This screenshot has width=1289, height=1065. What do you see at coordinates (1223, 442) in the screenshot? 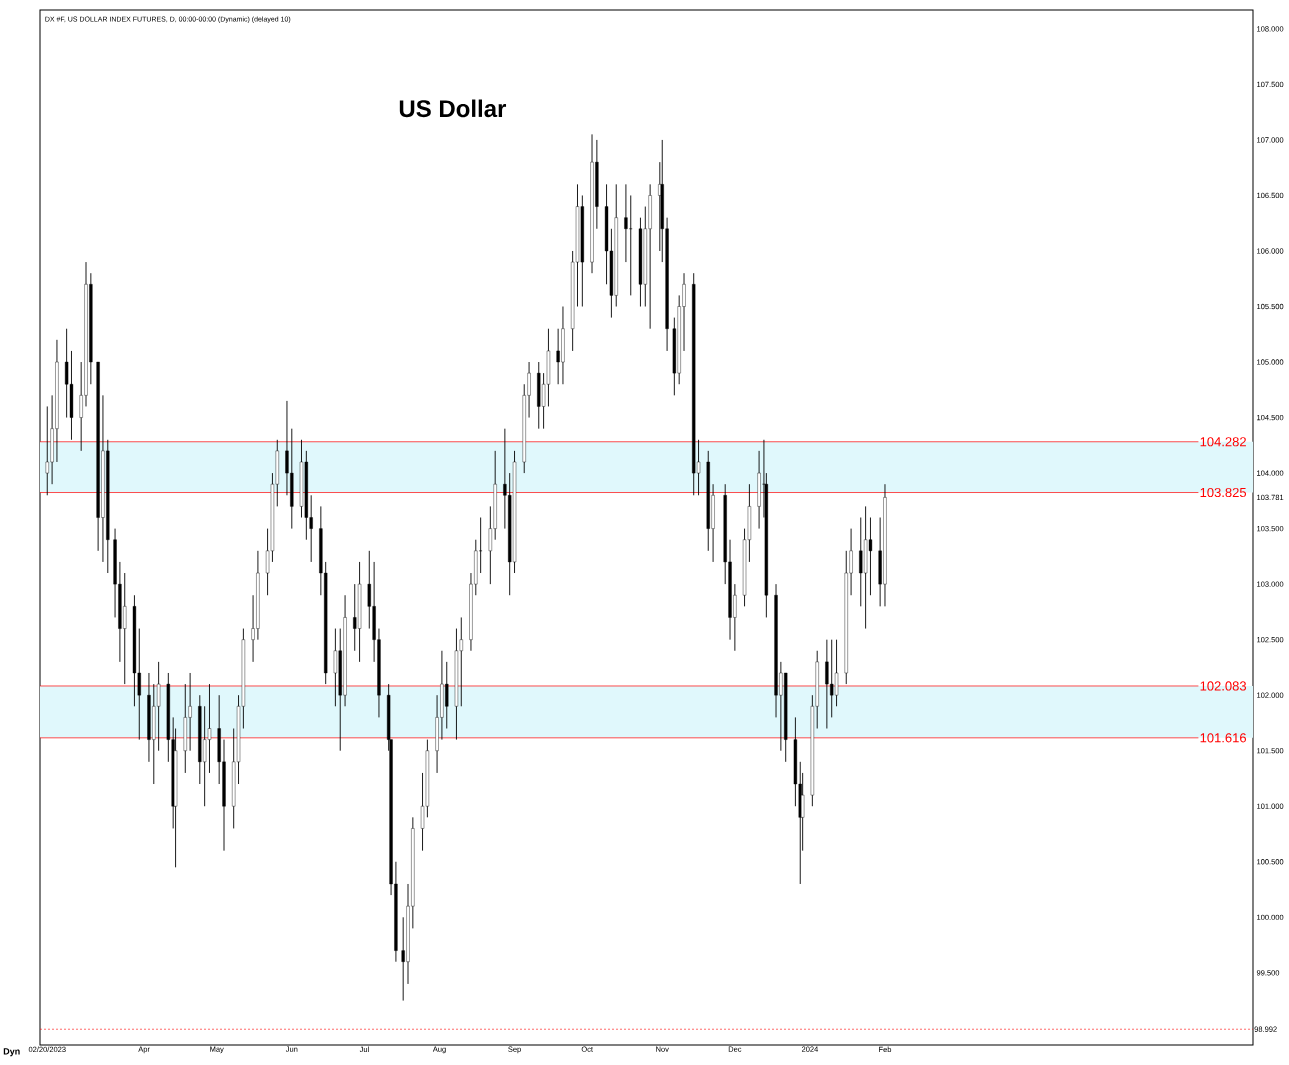
I see `ref-line-label: 104.282` at bounding box center [1223, 442].